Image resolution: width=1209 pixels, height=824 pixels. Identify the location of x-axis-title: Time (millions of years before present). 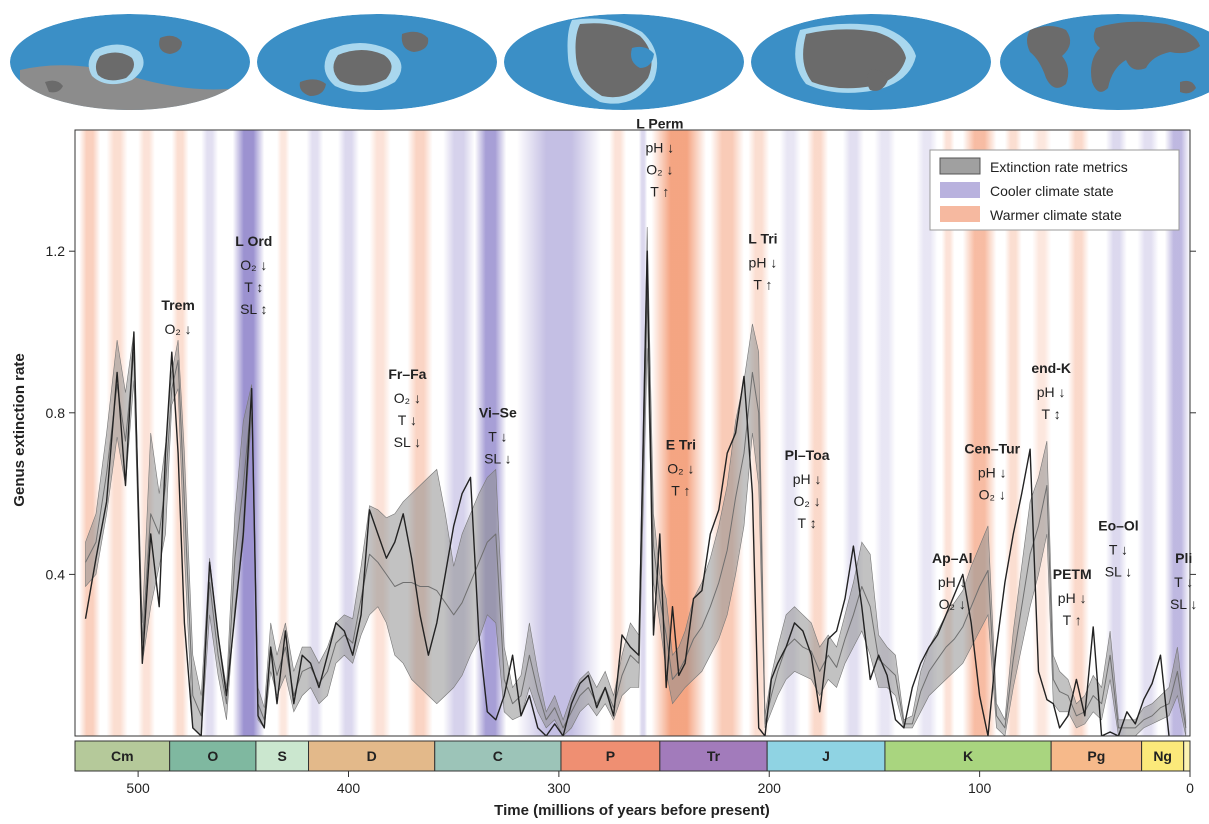
(632, 810).